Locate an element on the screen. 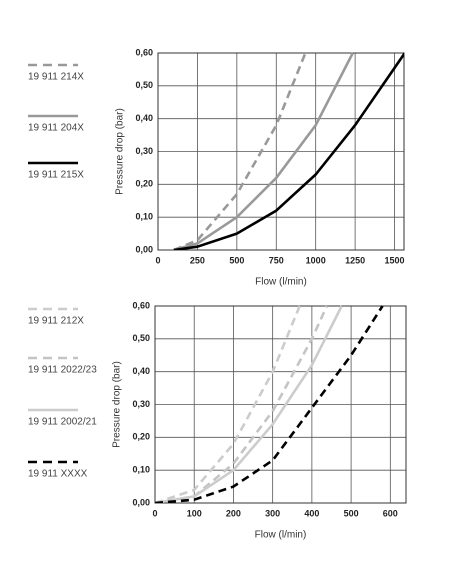 This screenshot has height=584, width=452. legend-label: 19 911 204X is located at coordinates (56, 128).